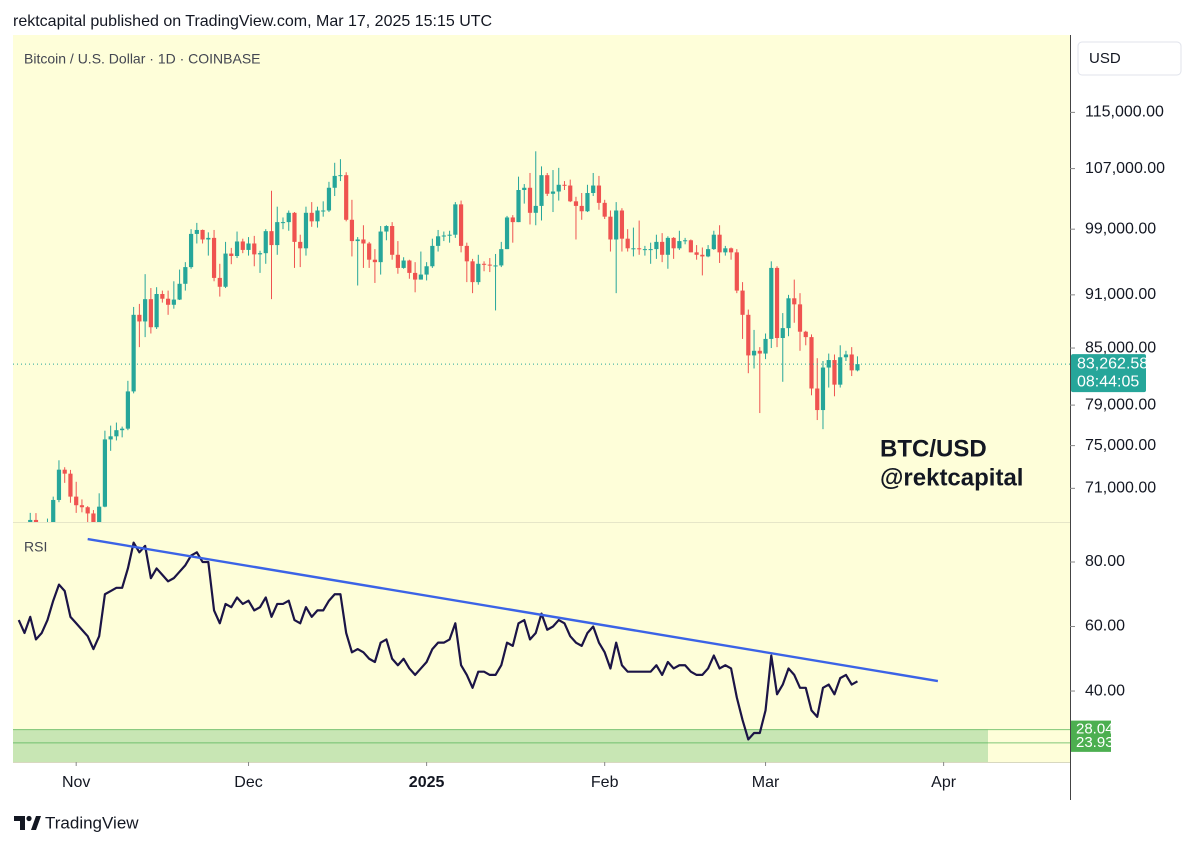 This screenshot has width=1200, height=847. Describe the element at coordinates (500, 745) in the screenshot. I see `oversold-zone` at that location.